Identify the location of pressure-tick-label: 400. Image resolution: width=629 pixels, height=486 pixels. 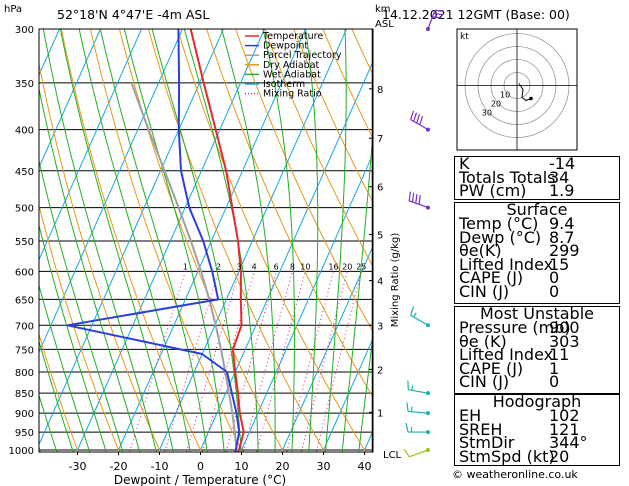
(24, 131).